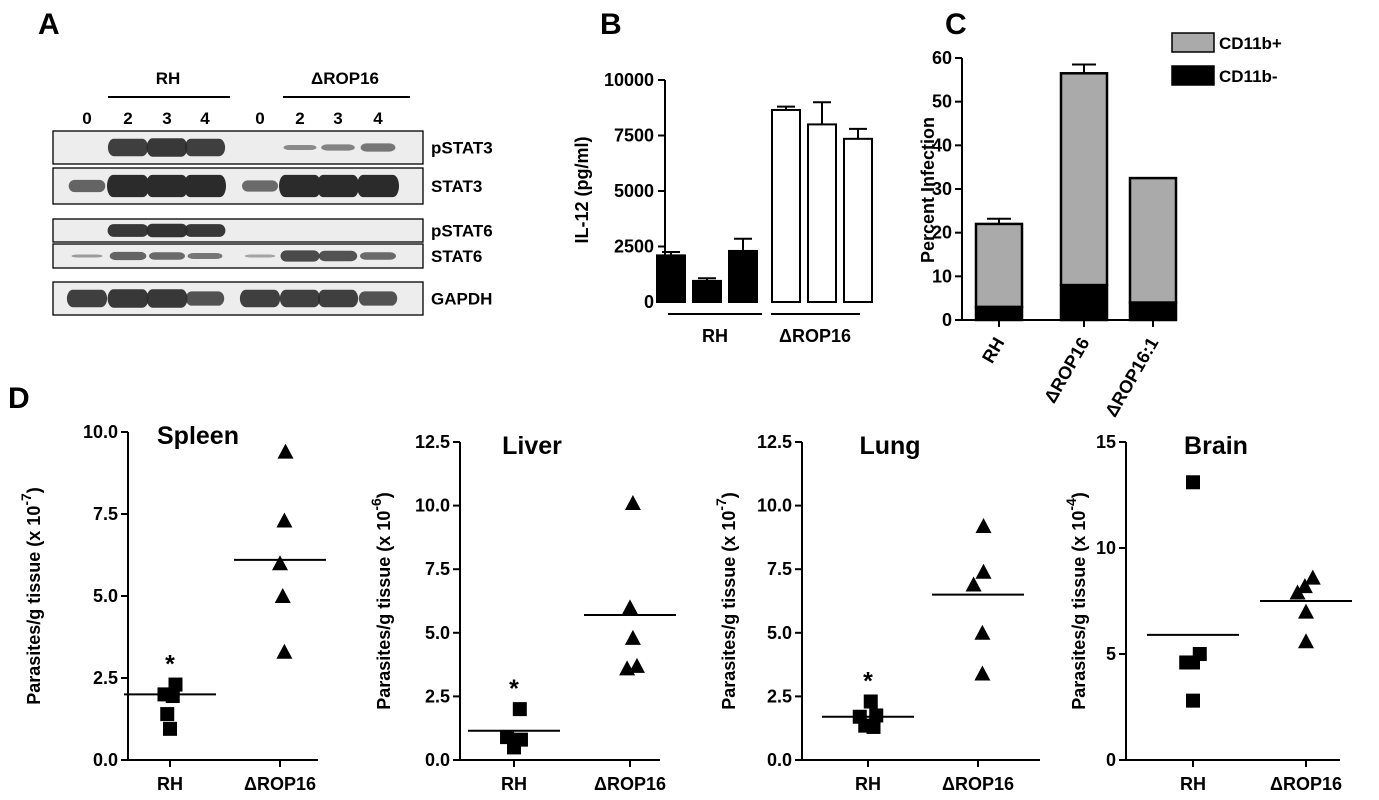  I want to click on blot-band-label: pSTAT6, so click(462, 231).